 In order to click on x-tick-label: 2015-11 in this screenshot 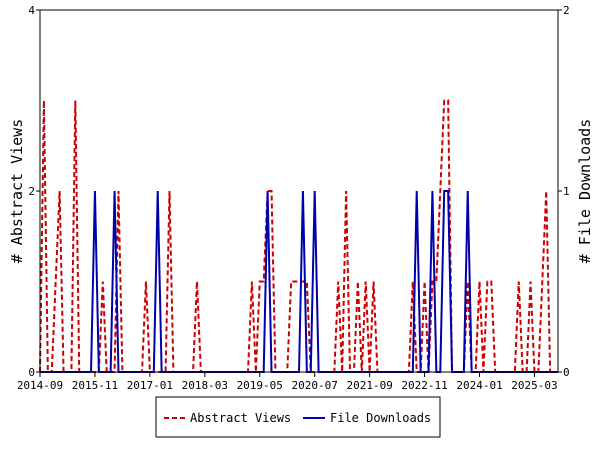, I will do `click(95, 385)`.